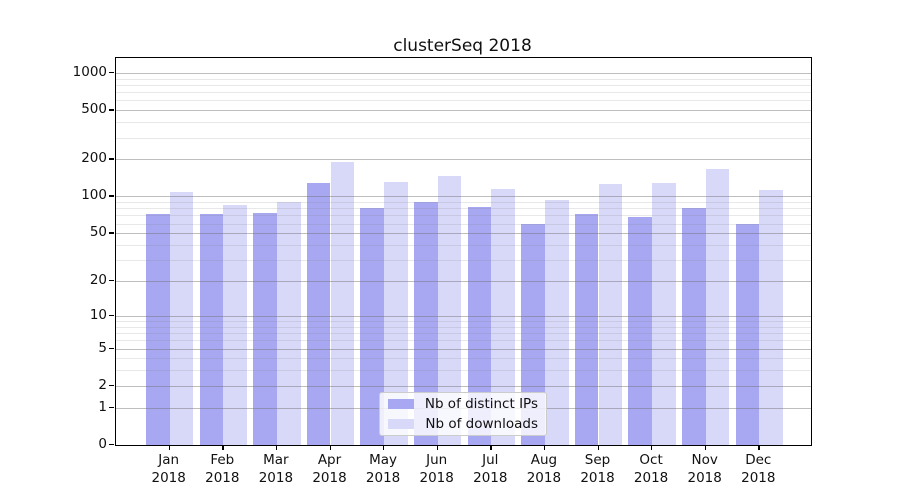 The image size is (900, 500). Describe the element at coordinates (94, 158) in the screenshot. I see `y-tick-label: 200` at that location.